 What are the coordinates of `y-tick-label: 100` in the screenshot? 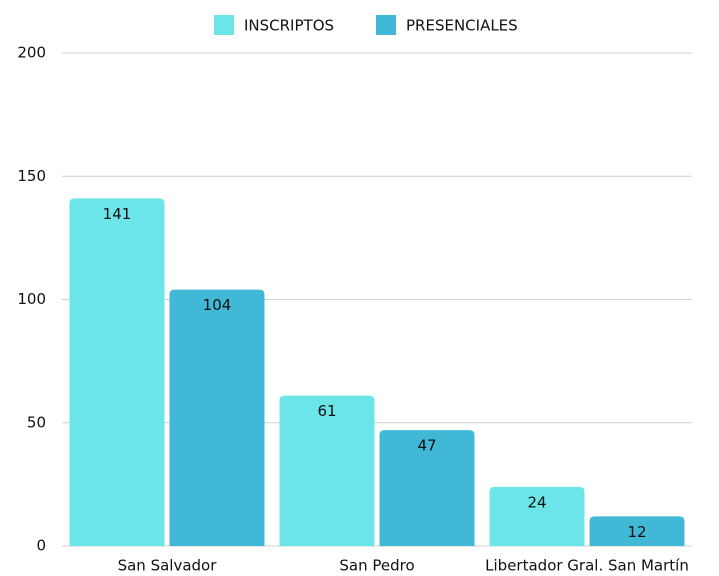 It's located at (31, 299).